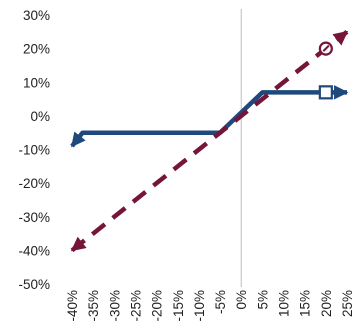  Describe the element at coordinates (114, 306) in the screenshot. I see `x-tick-label: -30%` at that location.